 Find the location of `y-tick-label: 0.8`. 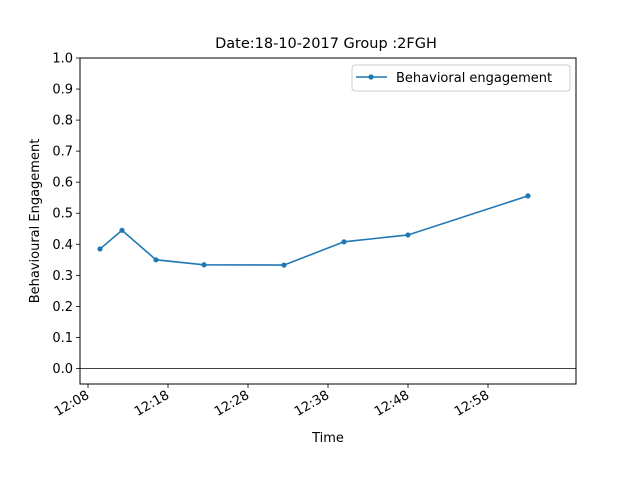

y-tick-label: 0.8 is located at coordinates (62, 121).